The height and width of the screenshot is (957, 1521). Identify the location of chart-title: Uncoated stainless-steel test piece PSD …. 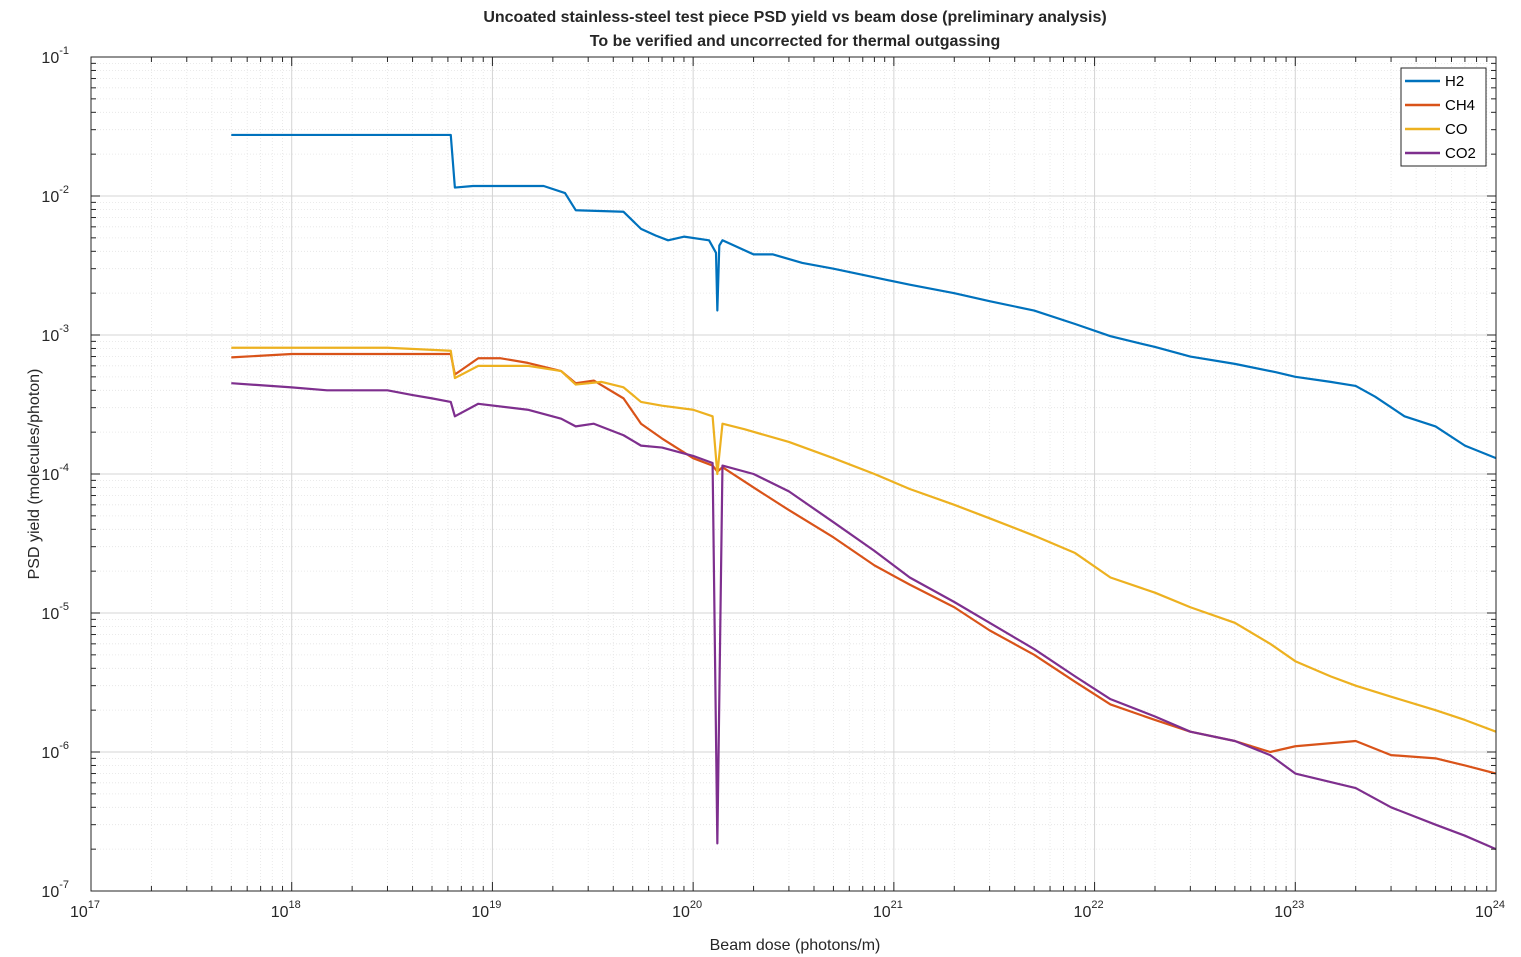
(794, 17).